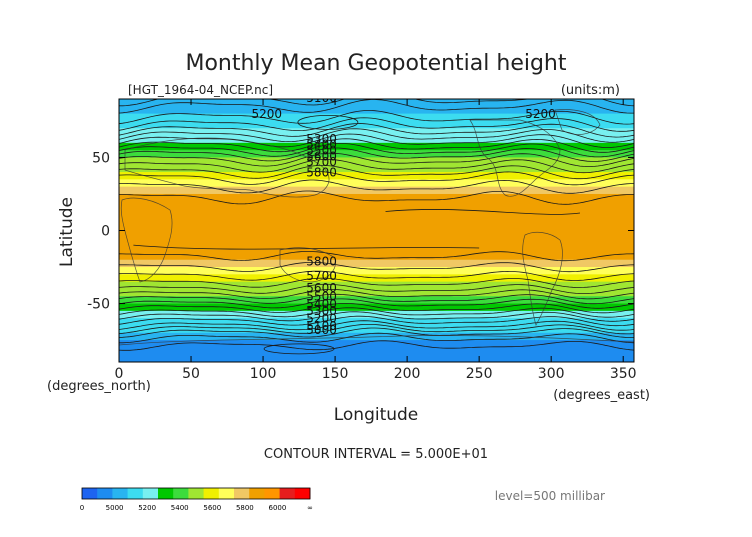  I want to click on x-tick-label: 150, so click(335, 374).